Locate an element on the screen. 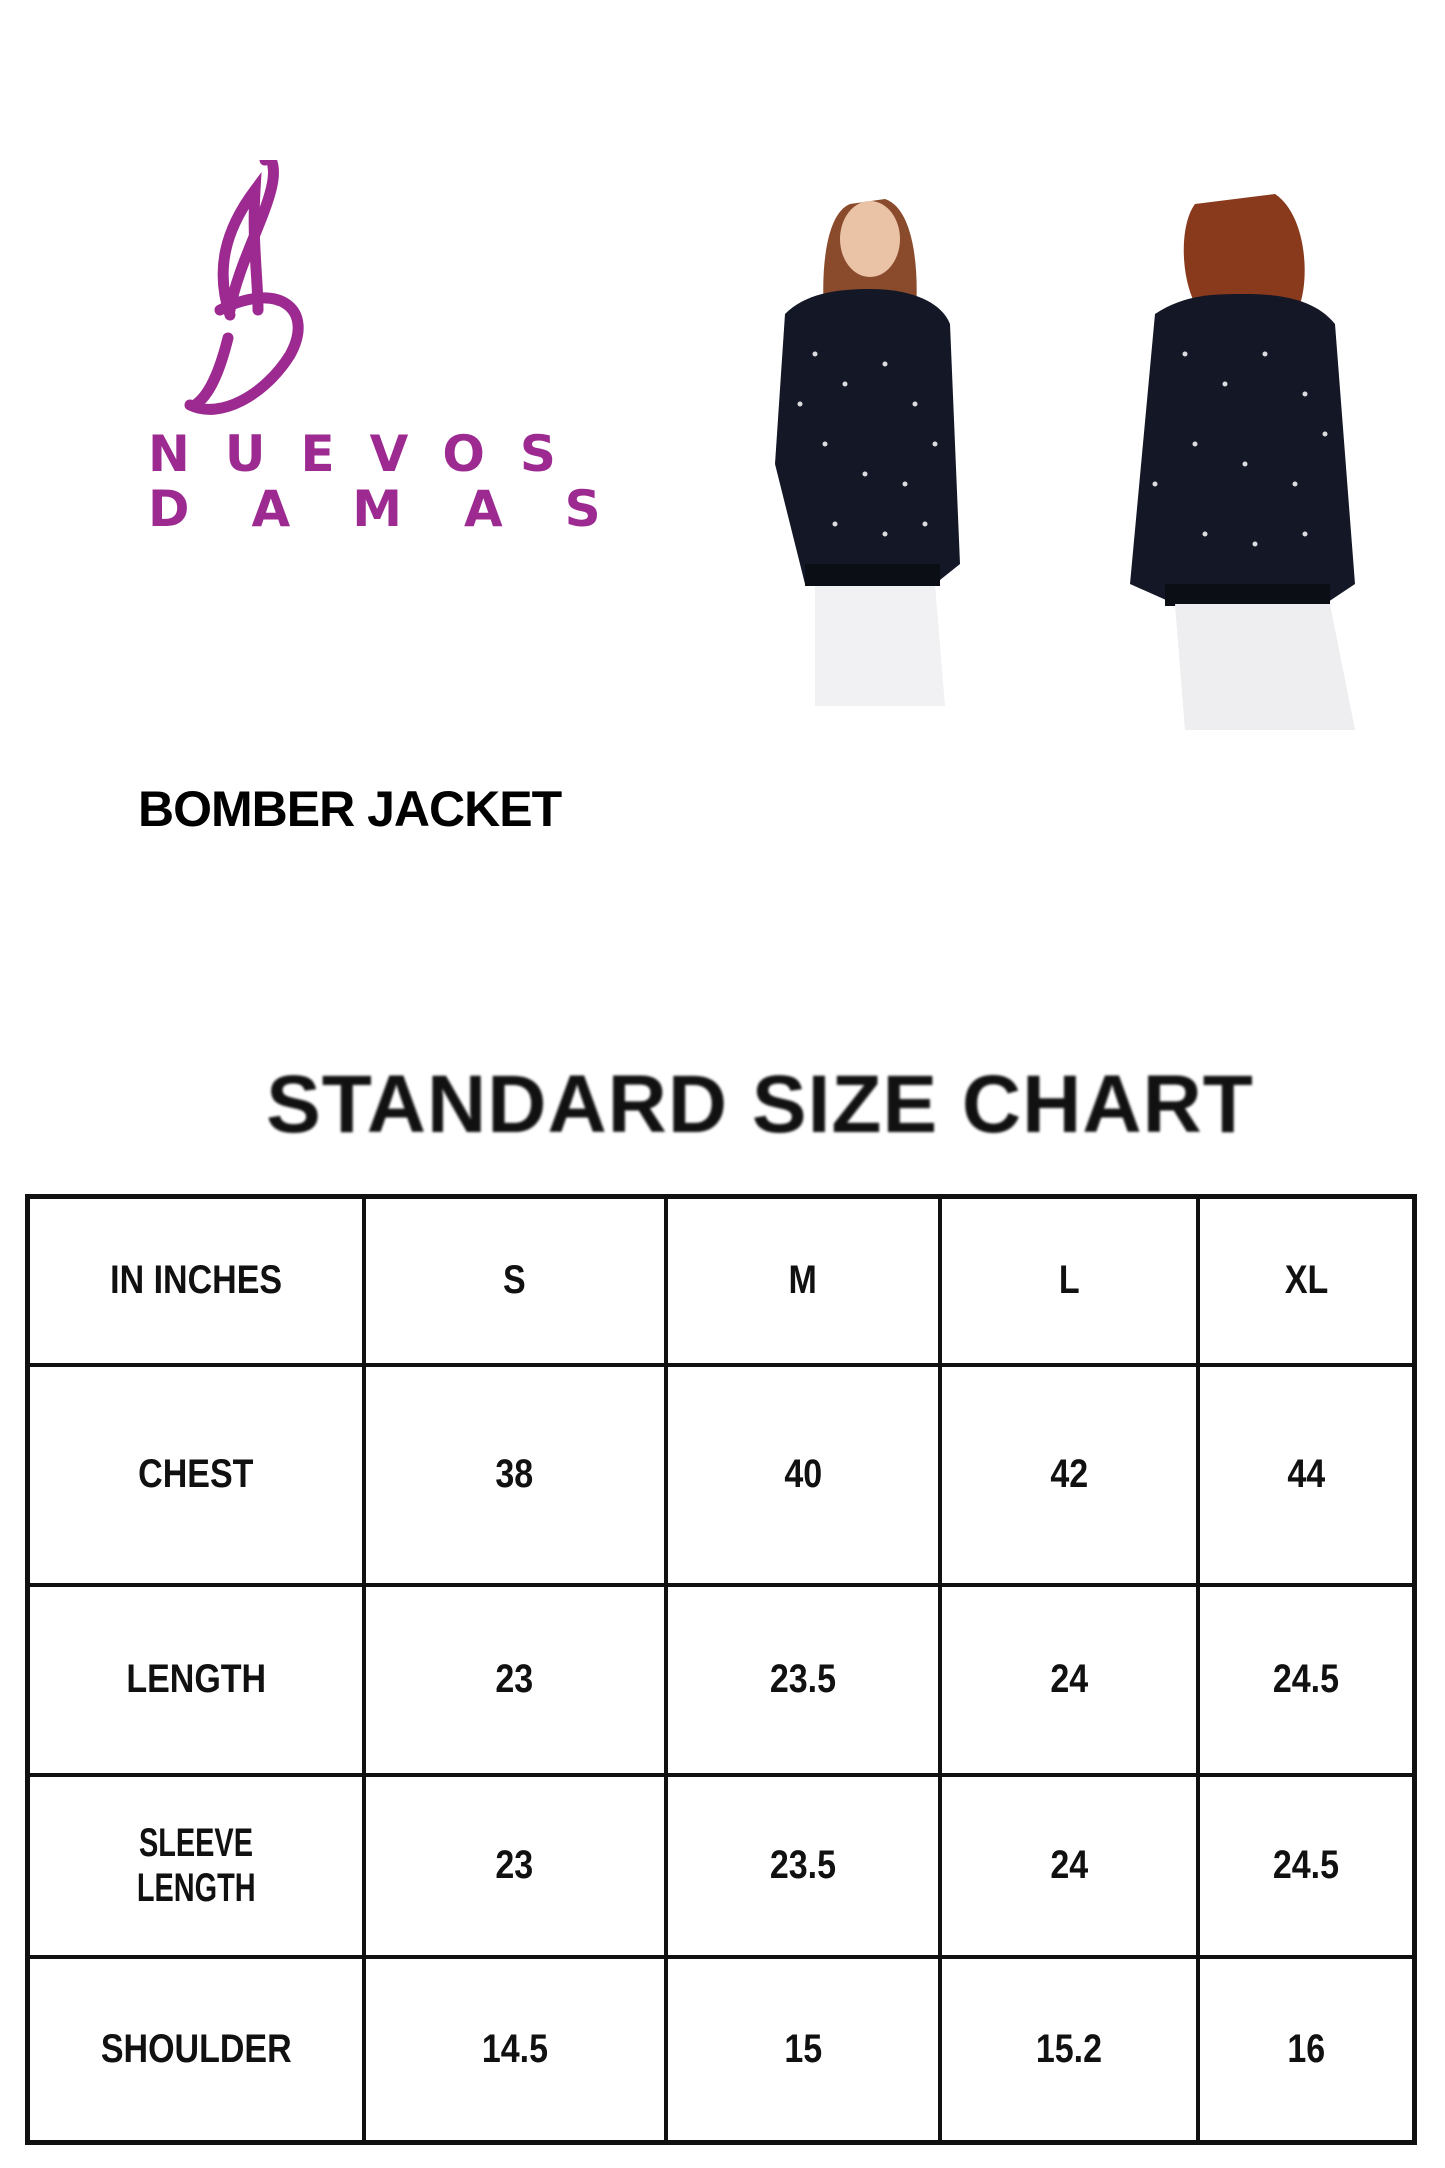  table-cell: 40 is located at coordinates (803, 1474).